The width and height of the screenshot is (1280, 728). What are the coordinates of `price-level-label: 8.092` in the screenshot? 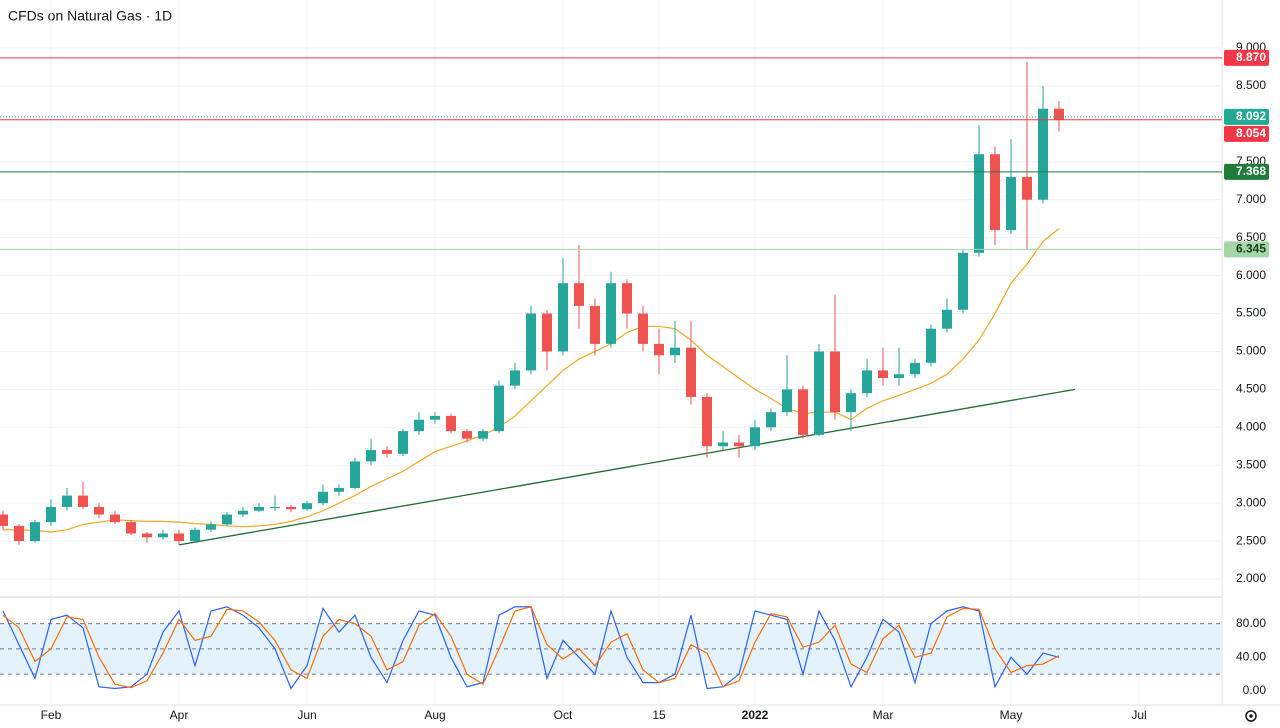 It's located at (1251, 116).